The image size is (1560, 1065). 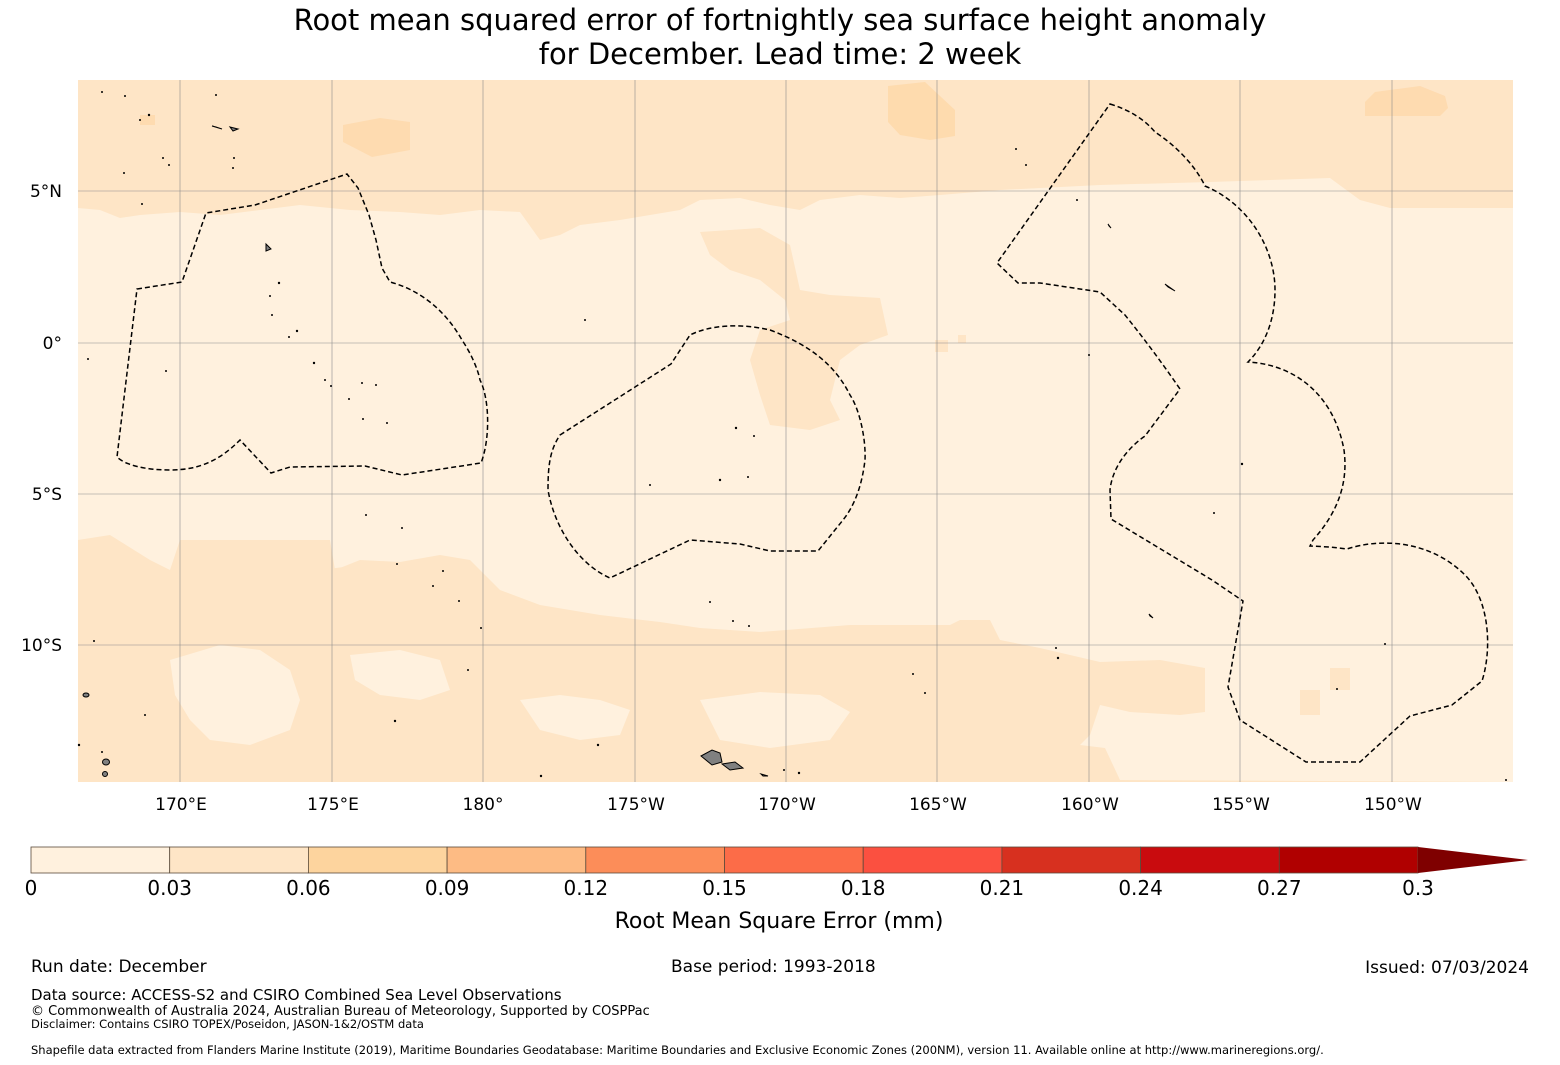 I want to click on lat-label-5s: 5°S, so click(x=47, y=495).